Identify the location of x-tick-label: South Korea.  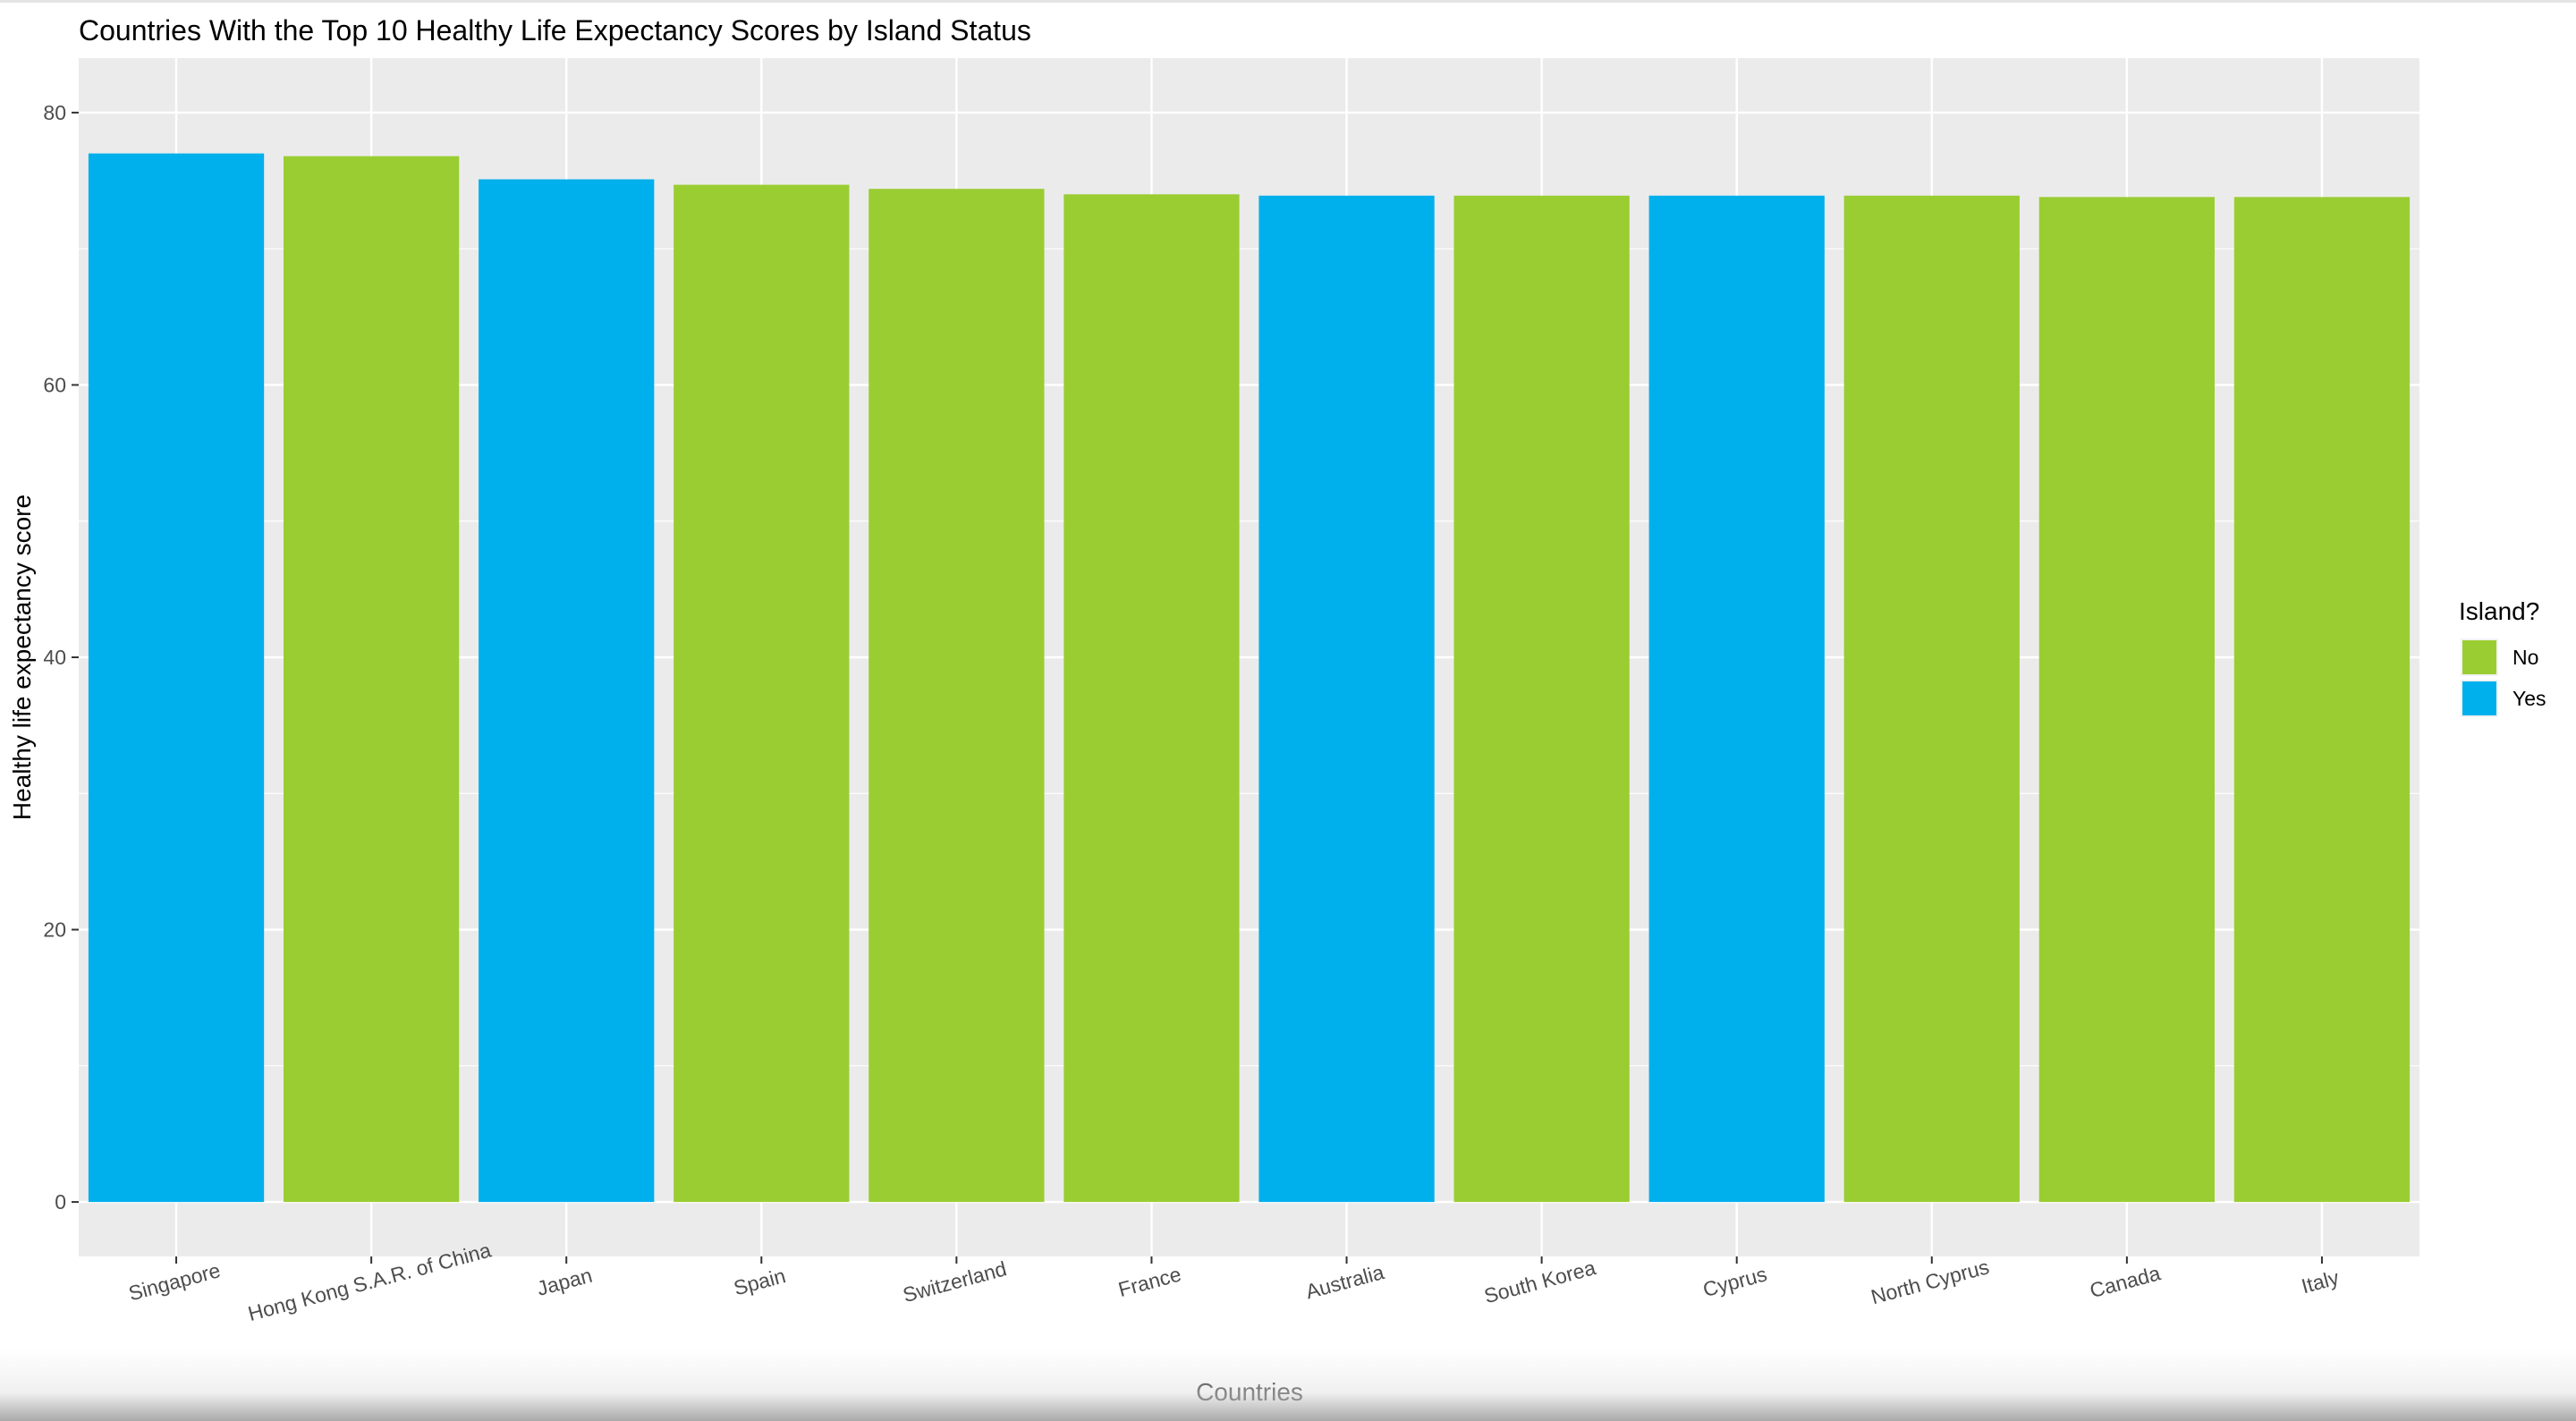
(1539, 1281).